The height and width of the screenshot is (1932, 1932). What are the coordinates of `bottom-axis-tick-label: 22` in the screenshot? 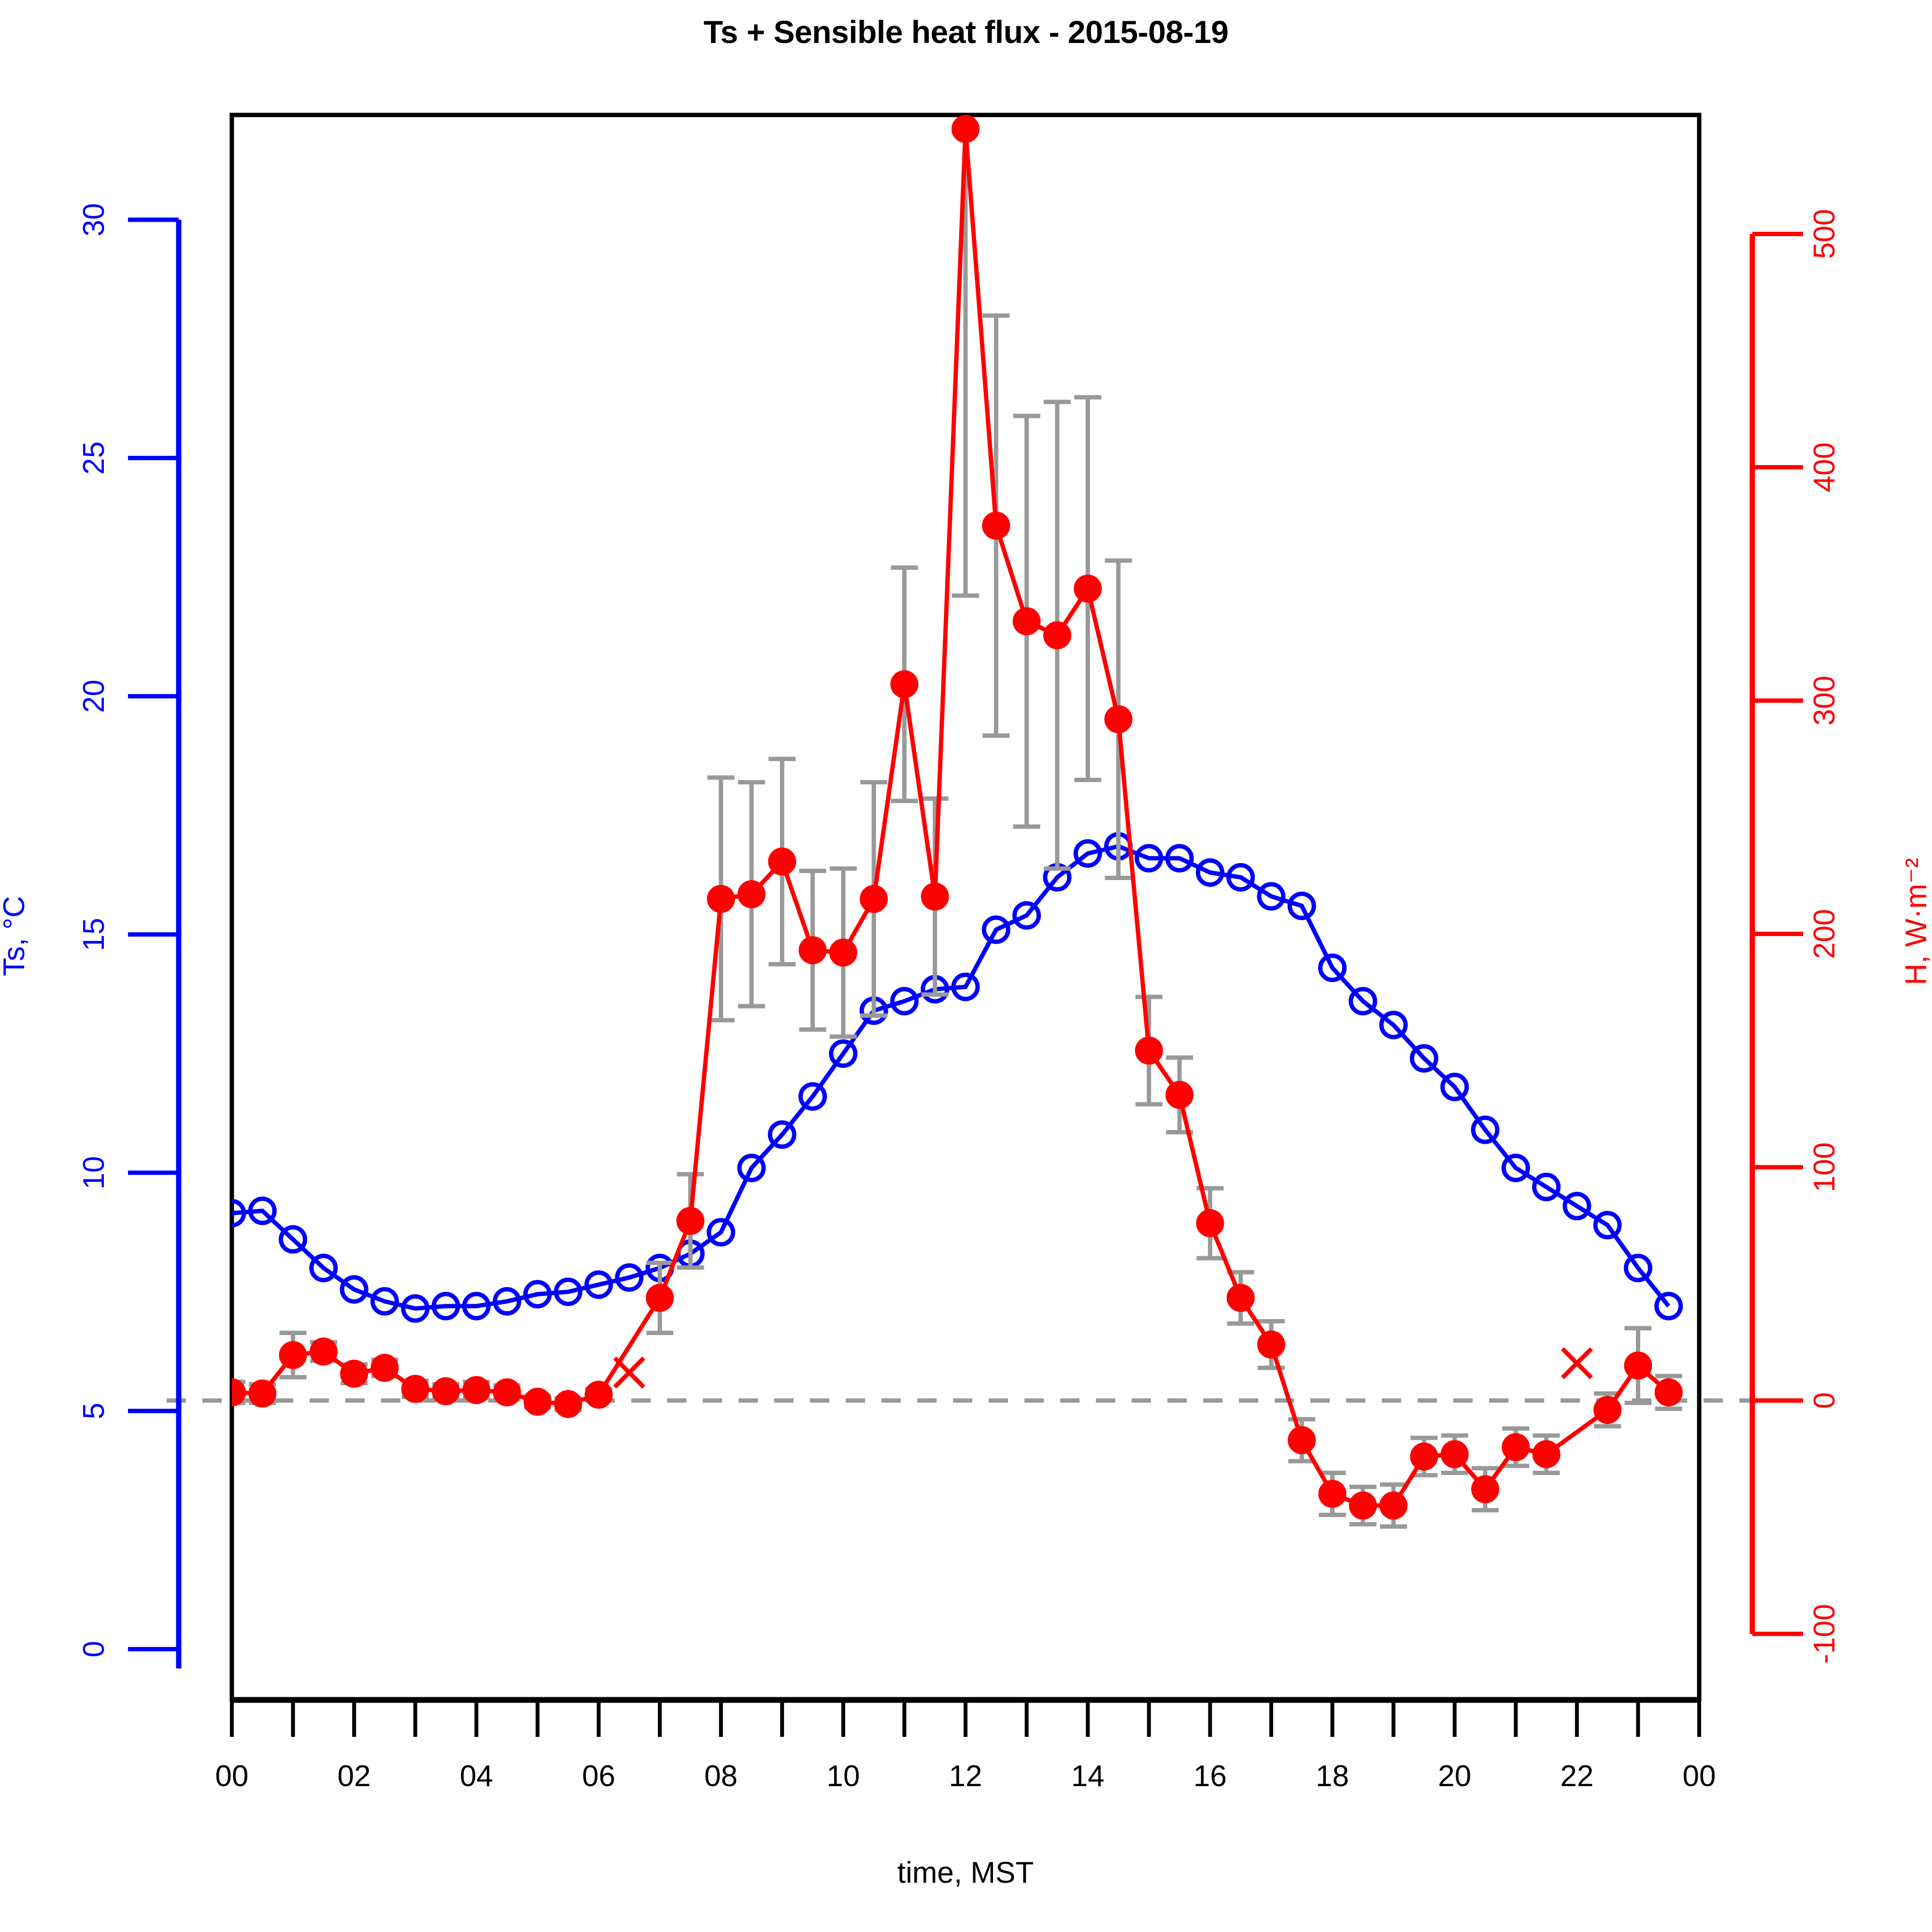 It's located at (1576, 1776).